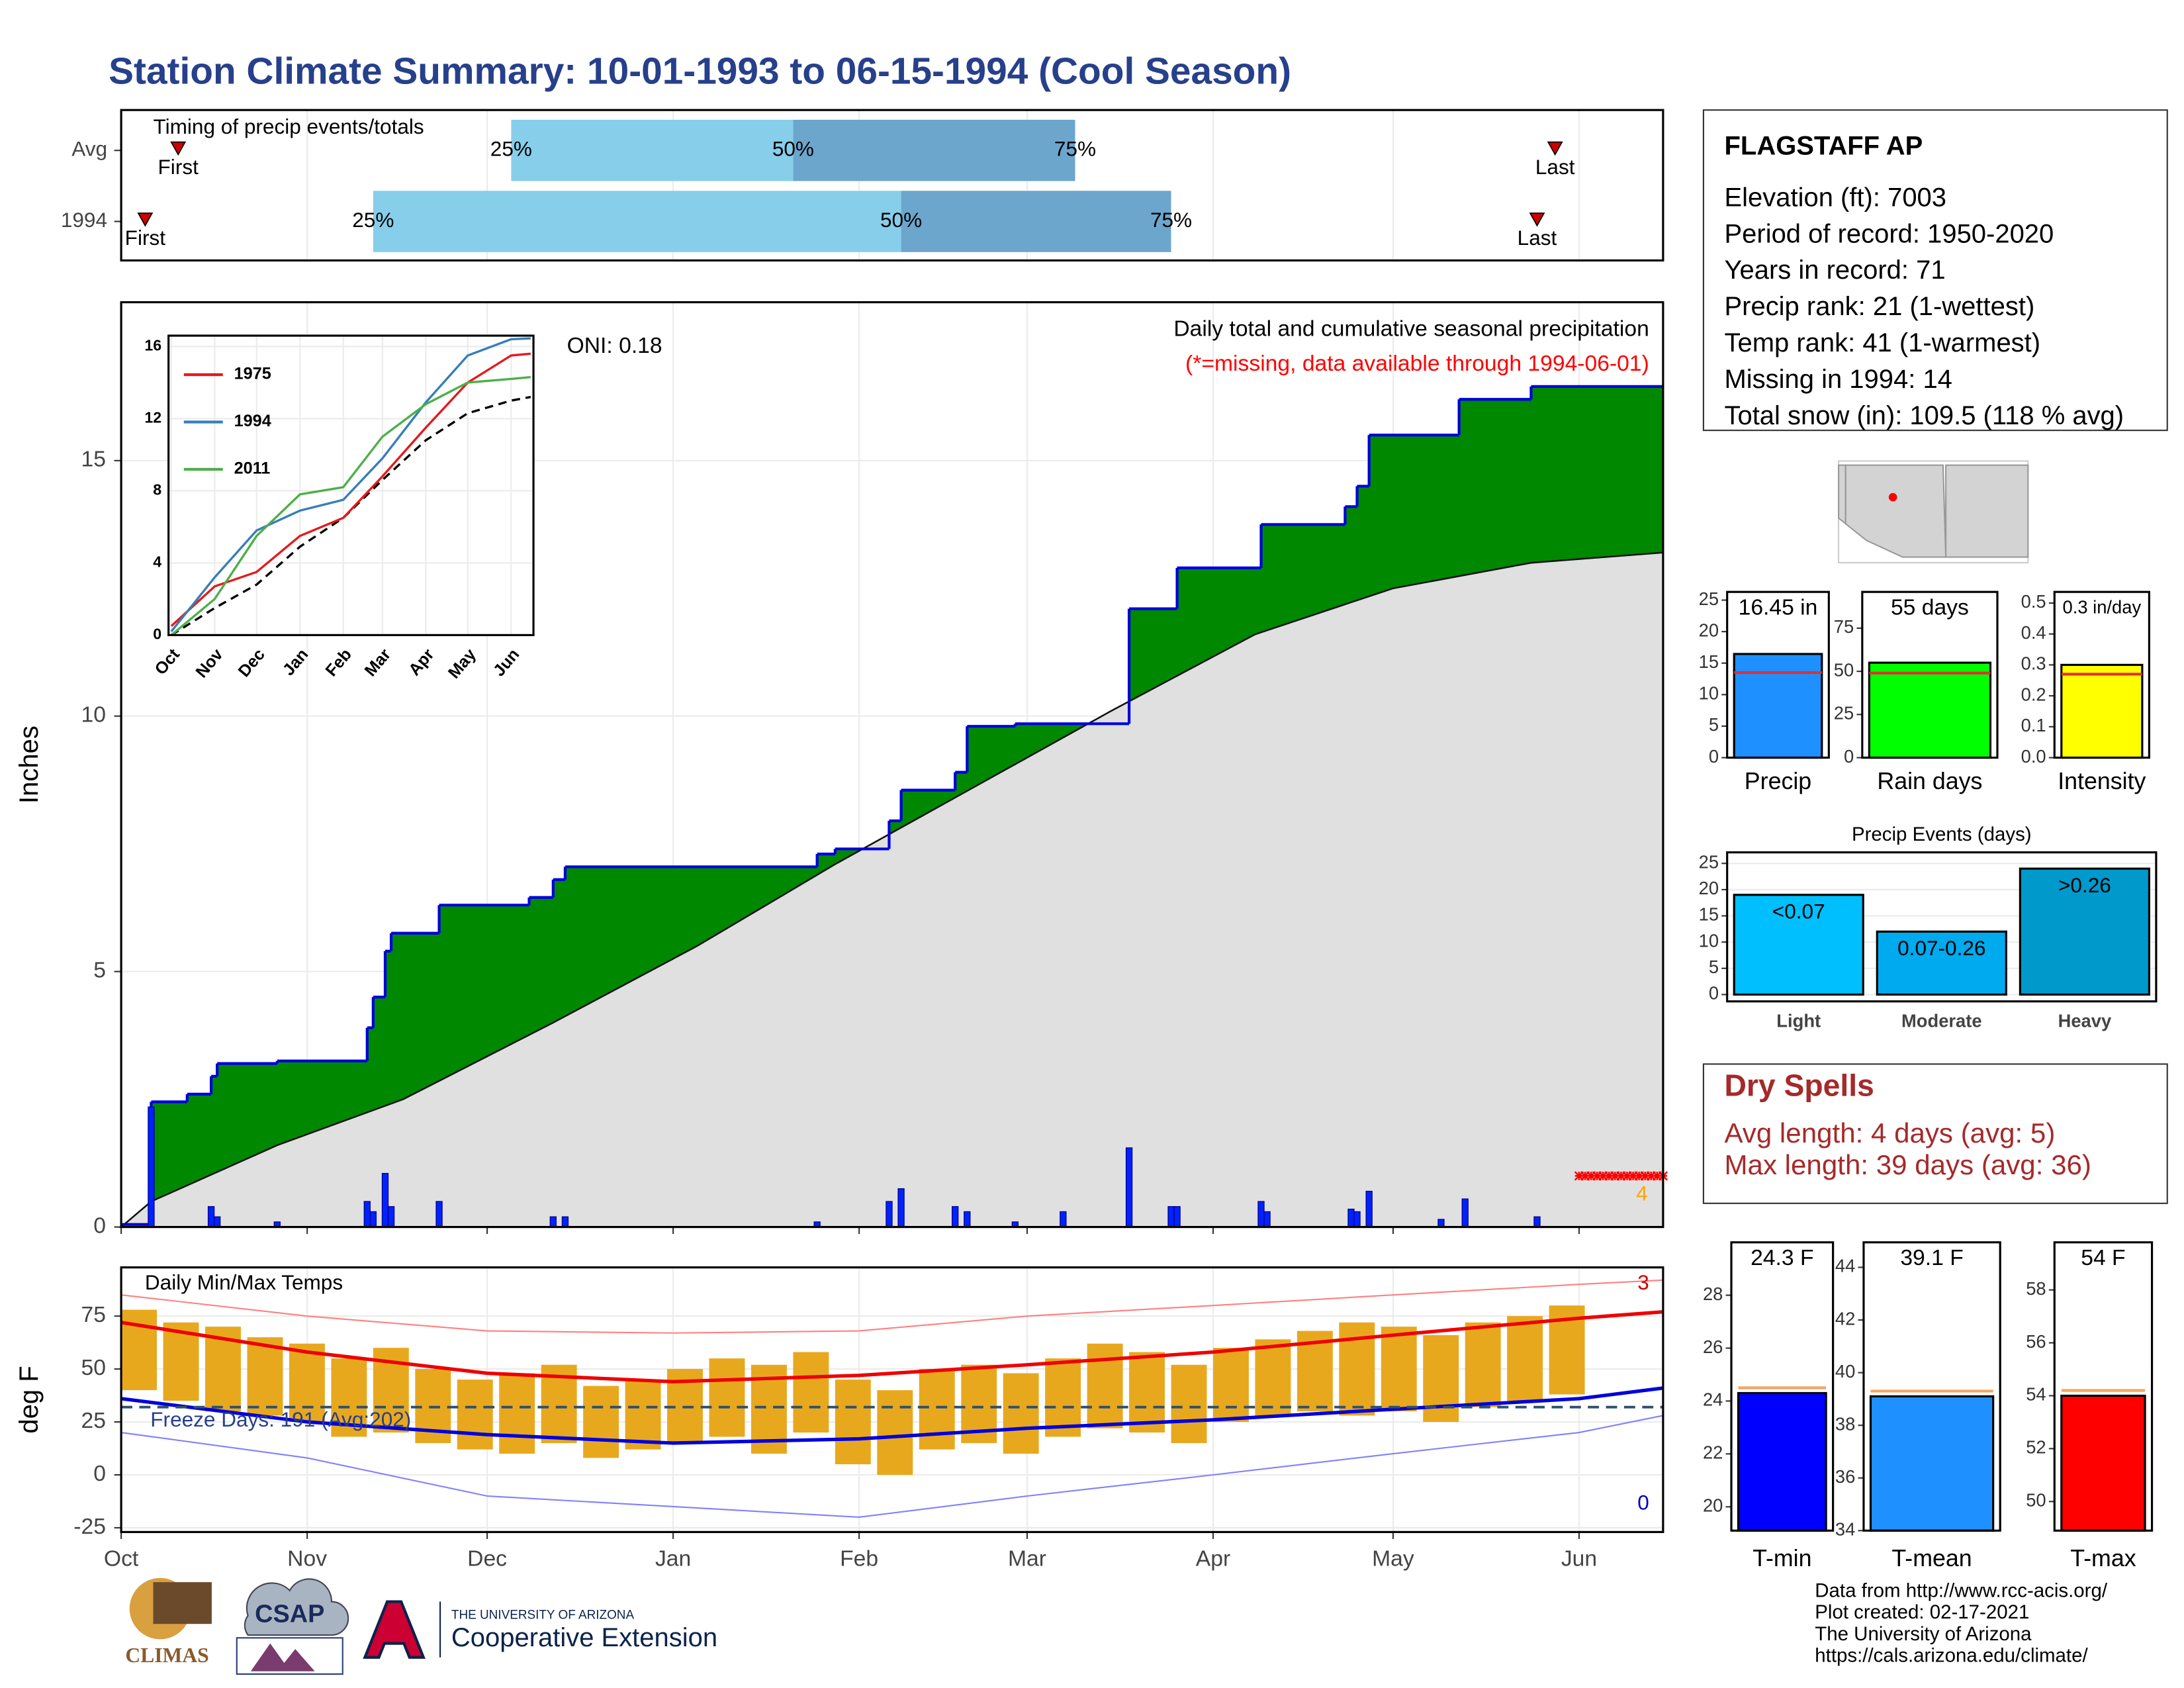 This screenshot has height=1688, width=2184. Describe the element at coordinates (2103, 1258) in the screenshot. I see `value-label: 54 F` at that location.